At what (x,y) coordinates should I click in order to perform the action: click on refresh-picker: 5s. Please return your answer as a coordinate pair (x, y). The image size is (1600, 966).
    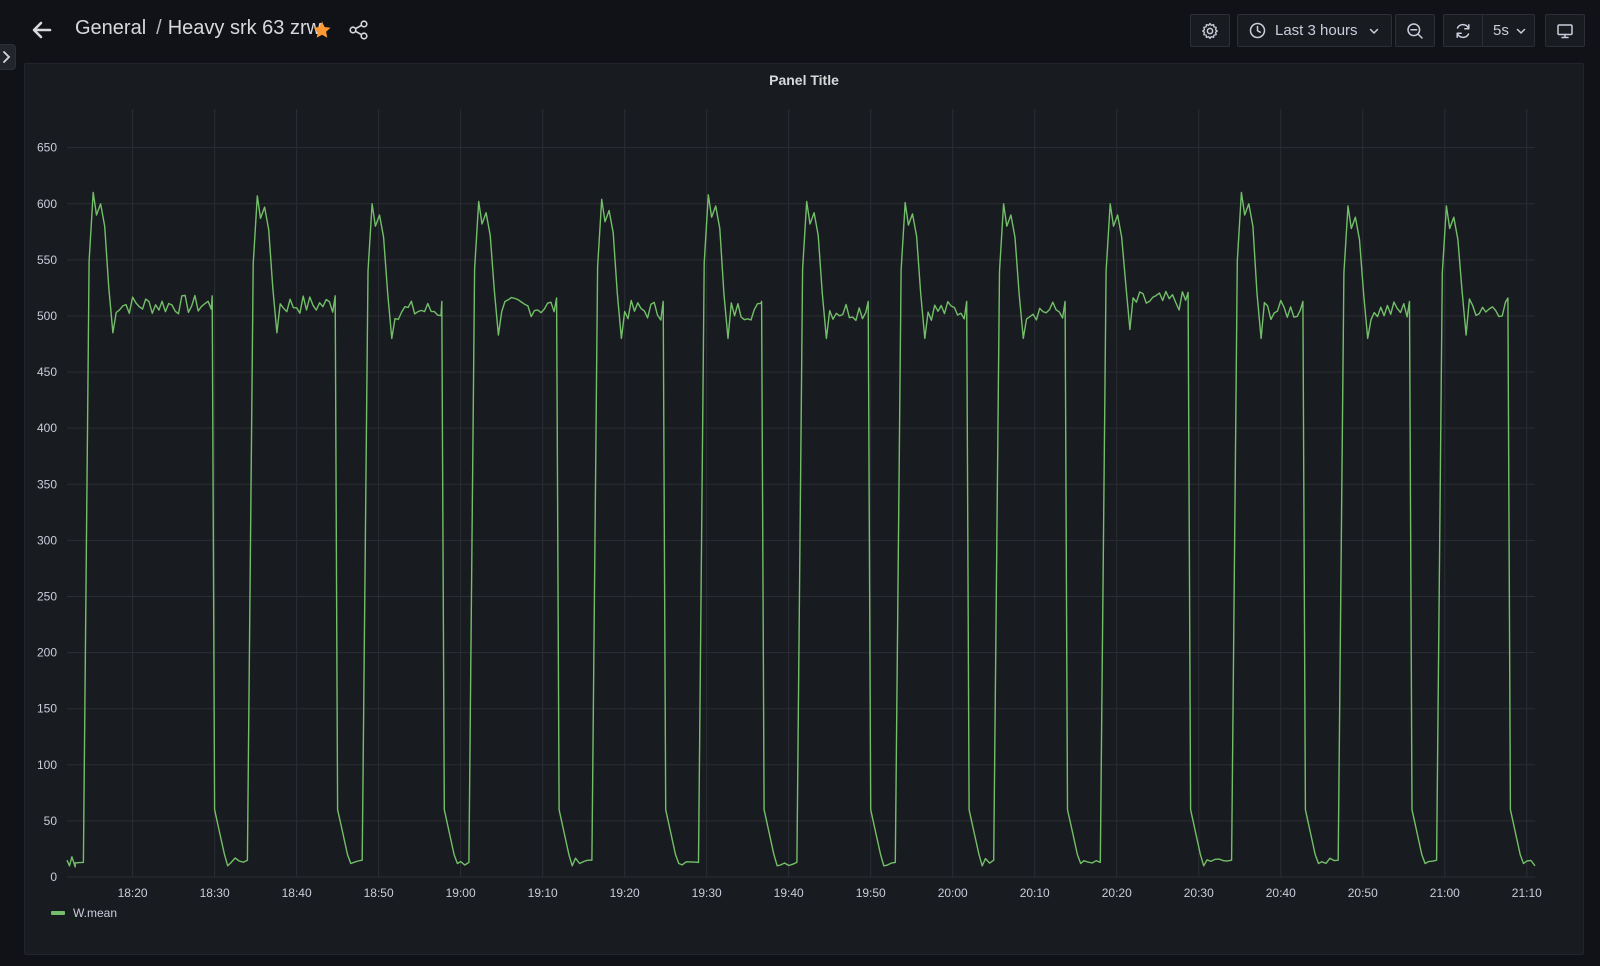
    Looking at the image, I should click on (1489, 30).